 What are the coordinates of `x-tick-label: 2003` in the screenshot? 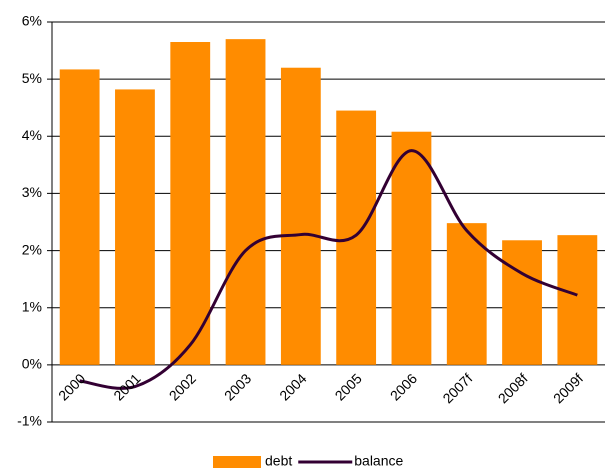 It's located at (237, 386).